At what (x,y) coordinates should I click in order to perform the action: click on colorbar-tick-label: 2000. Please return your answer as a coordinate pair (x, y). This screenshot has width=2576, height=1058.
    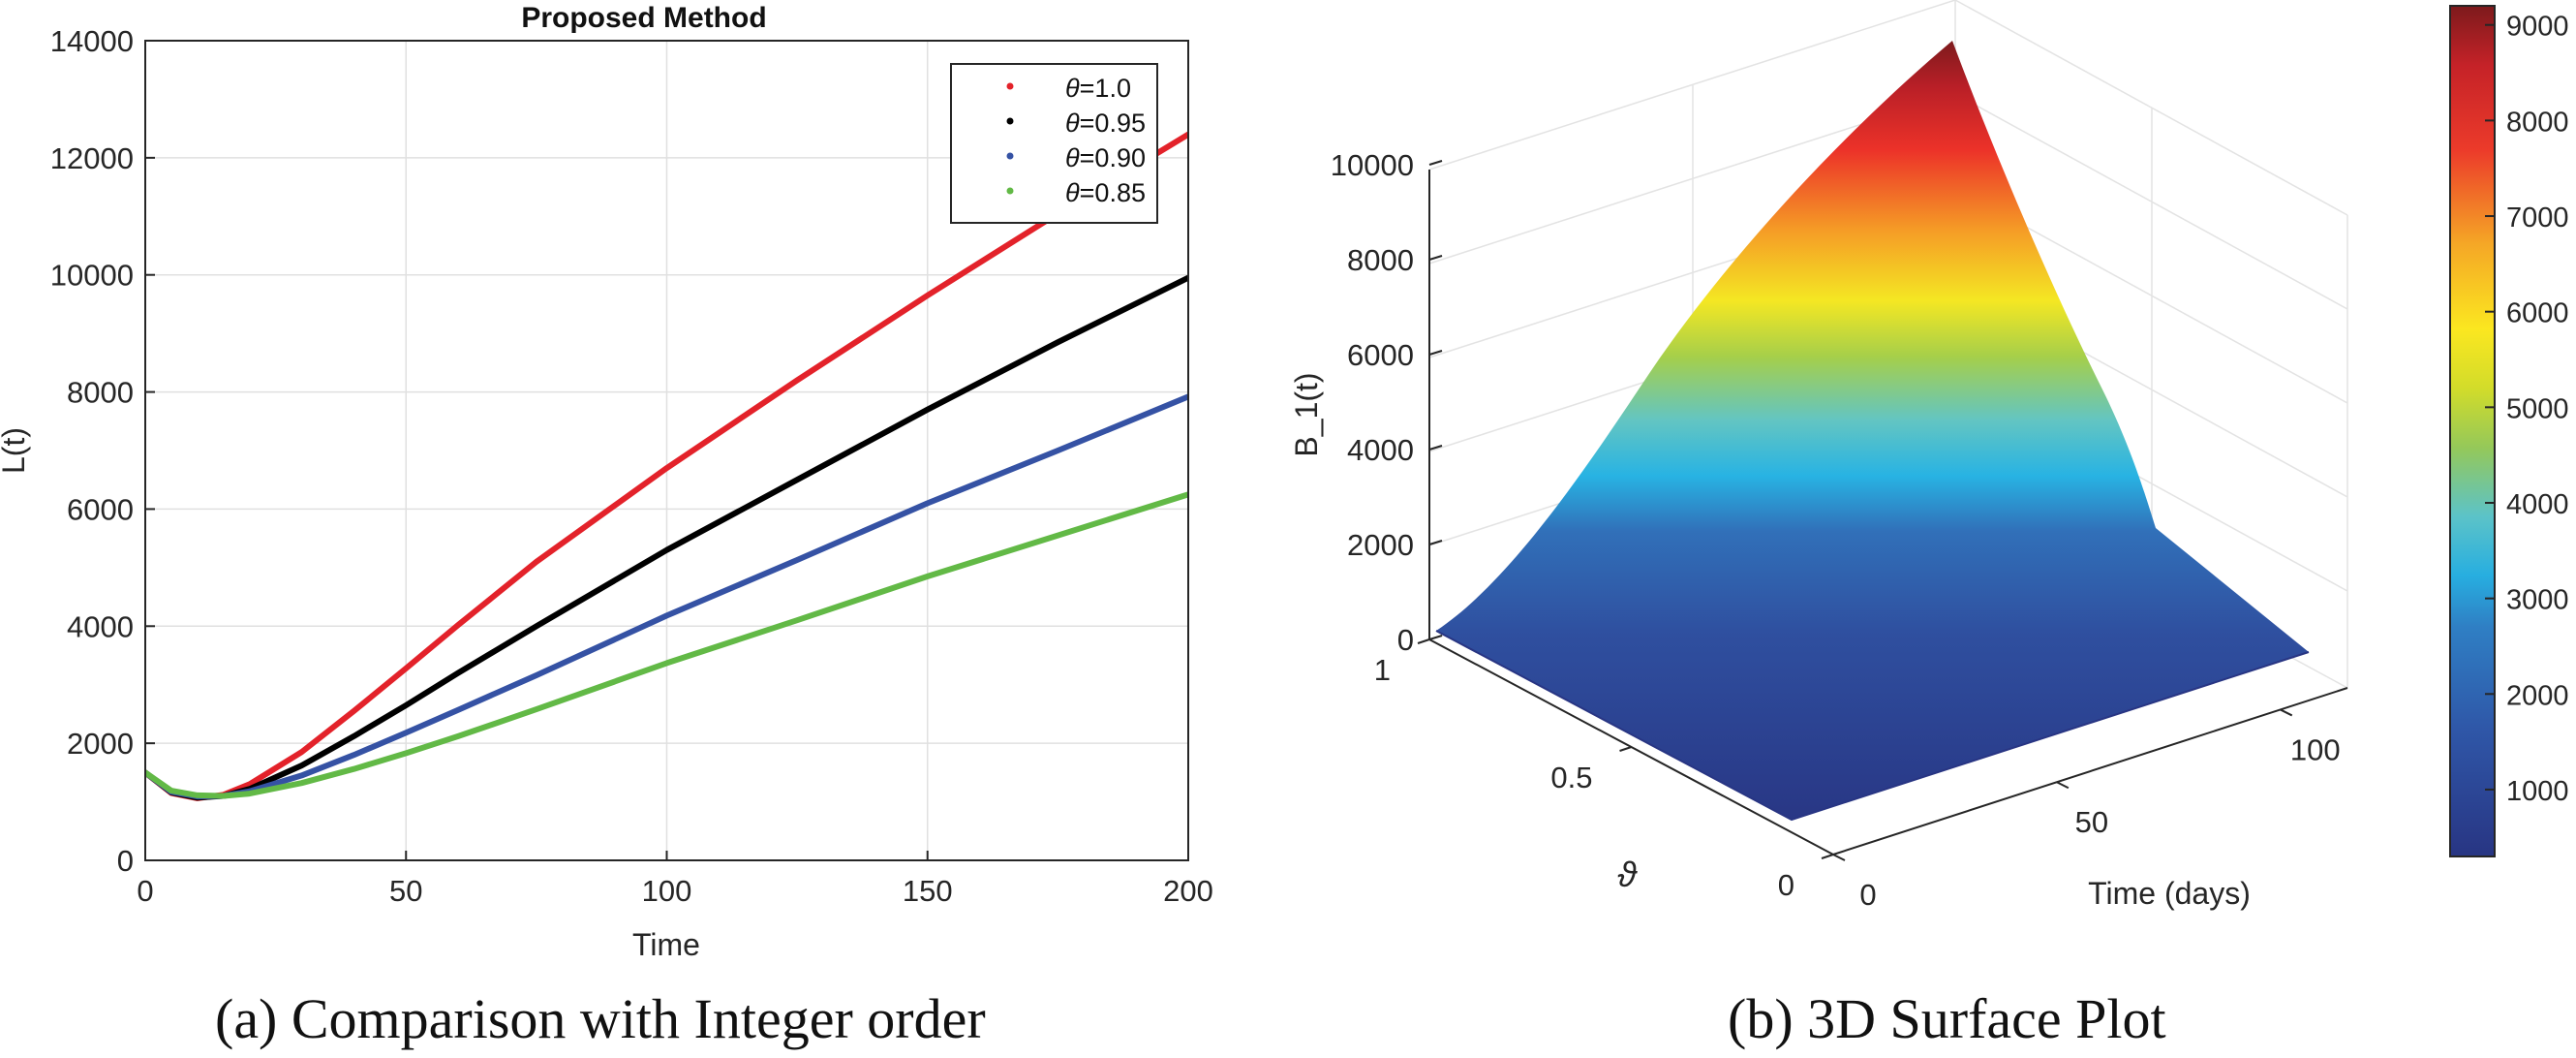
    Looking at the image, I should click on (2537, 696).